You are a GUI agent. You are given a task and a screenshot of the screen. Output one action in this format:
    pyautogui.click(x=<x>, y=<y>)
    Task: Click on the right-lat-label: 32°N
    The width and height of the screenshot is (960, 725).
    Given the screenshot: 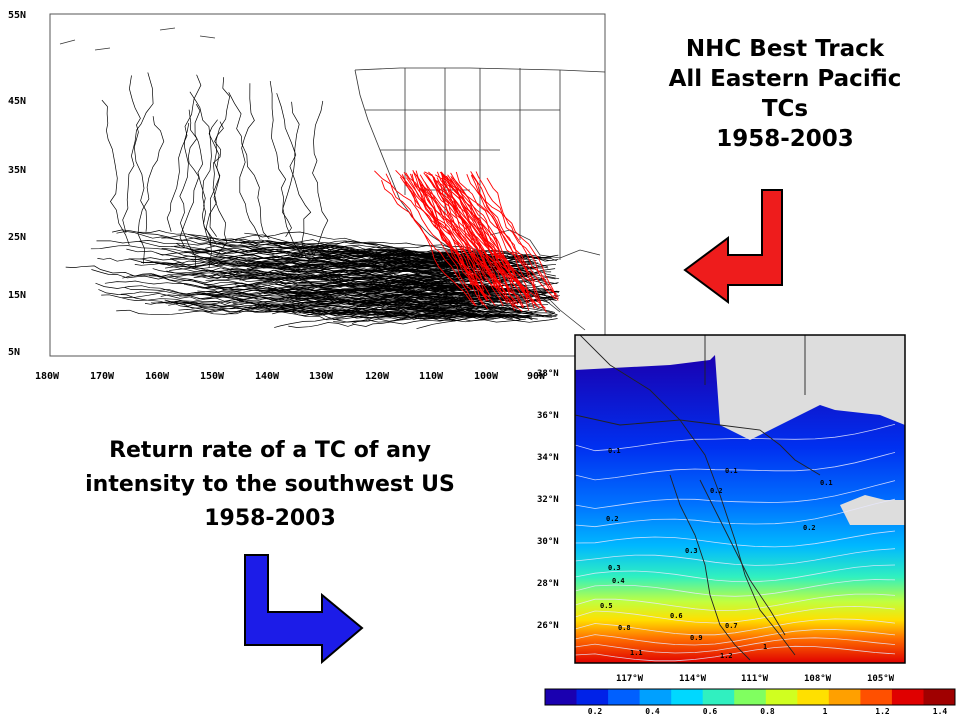 What is the action you would take?
    pyautogui.click(x=548, y=500)
    